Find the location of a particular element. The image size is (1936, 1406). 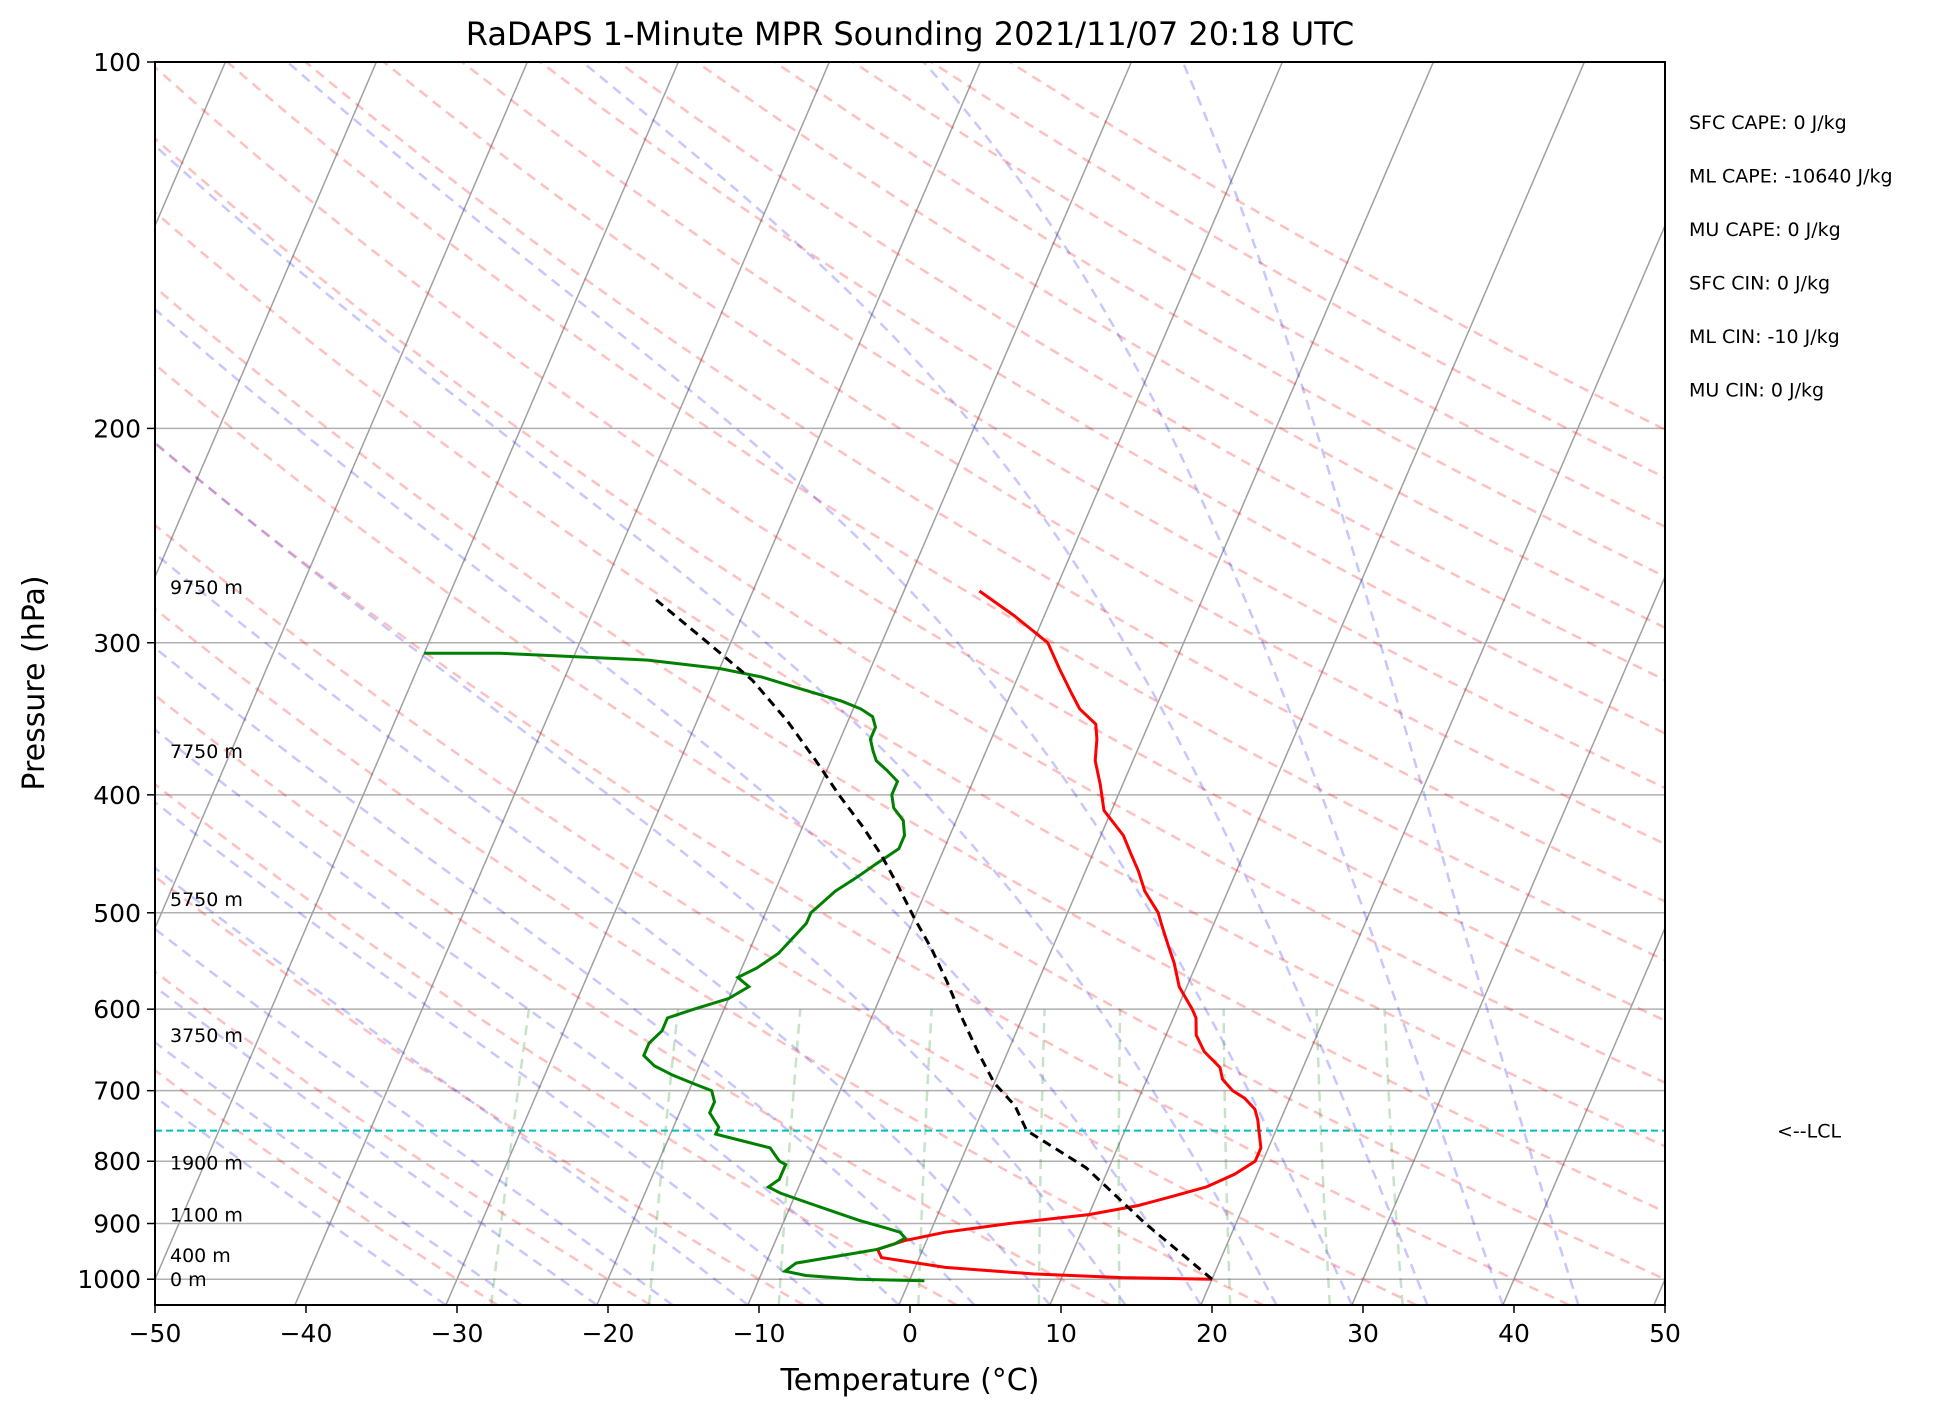

y-tick-label: 900 is located at coordinates (117, 1224).